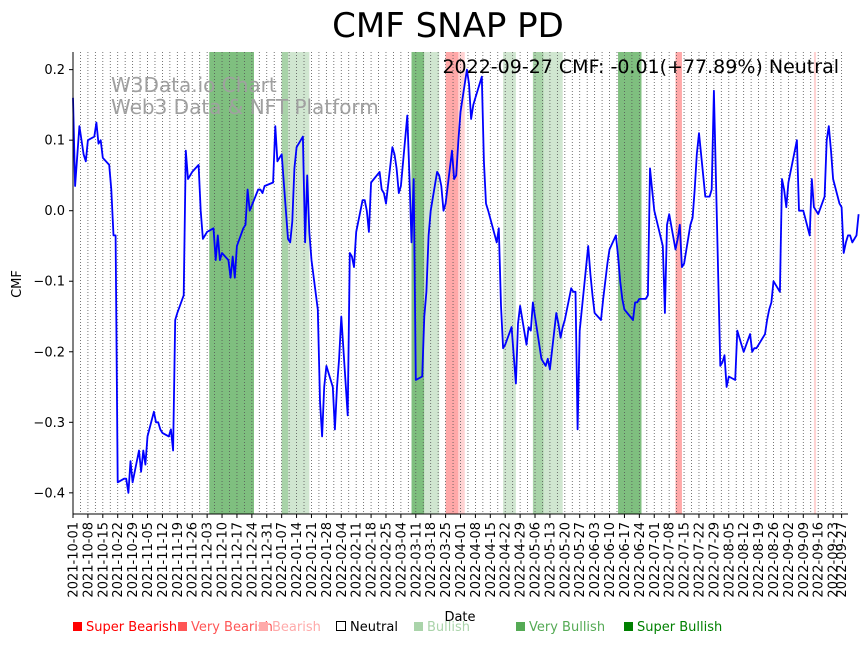  I want to click on y-tick-label: 0.2, so click(54, 70).